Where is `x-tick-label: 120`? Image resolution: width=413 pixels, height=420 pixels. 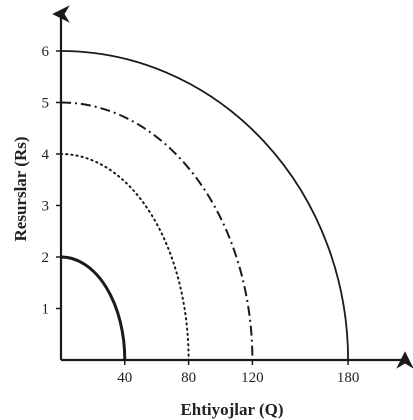 x-tick-label: 120 is located at coordinates (252, 378).